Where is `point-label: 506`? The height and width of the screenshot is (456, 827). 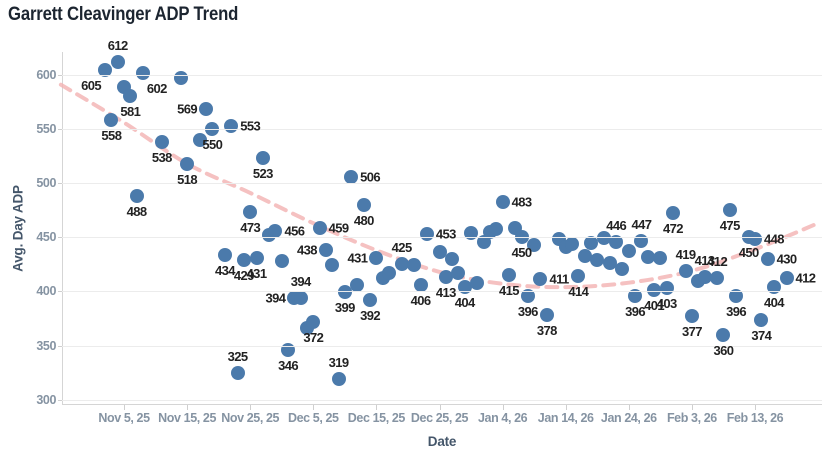
point-label: 506 is located at coordinates (370, 177).